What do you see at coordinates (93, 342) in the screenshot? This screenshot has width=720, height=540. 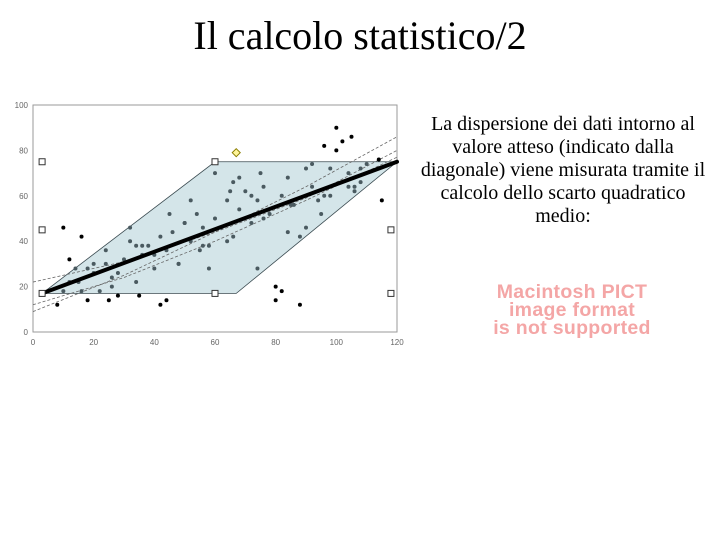 I see `x-tick-label: 20` at bounding box center [93, 342].